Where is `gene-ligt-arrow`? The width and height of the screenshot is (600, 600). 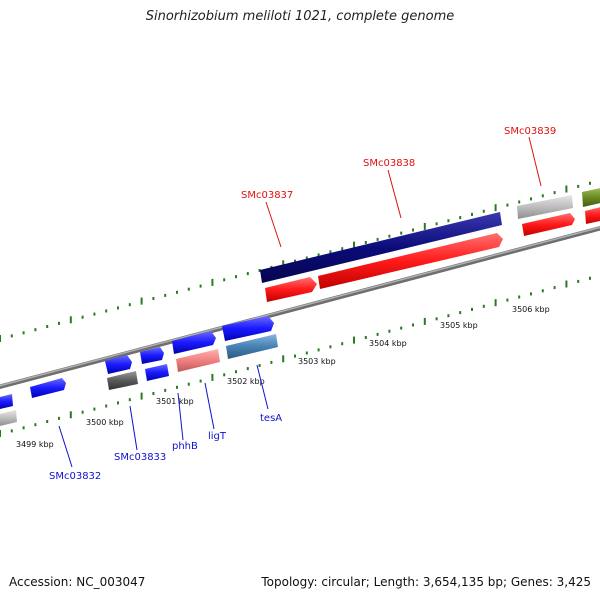 gene-ligt-arrow is located at coordinates (194, 342).